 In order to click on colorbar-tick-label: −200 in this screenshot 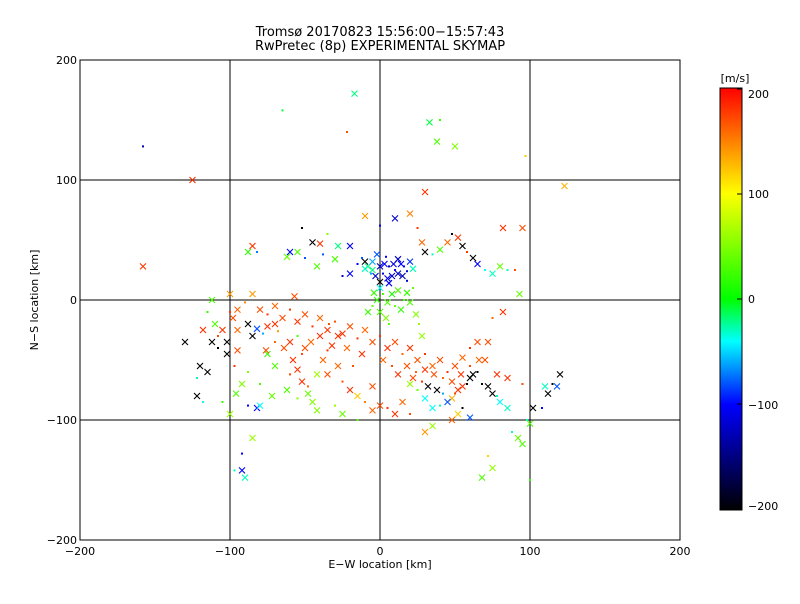, I will do `click(763, 506)`.